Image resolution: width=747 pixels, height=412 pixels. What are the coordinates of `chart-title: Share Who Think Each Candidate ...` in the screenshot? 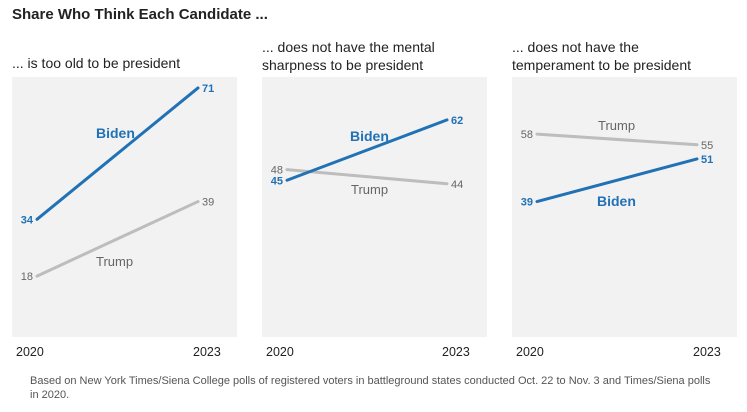 It's located at (140, 14).